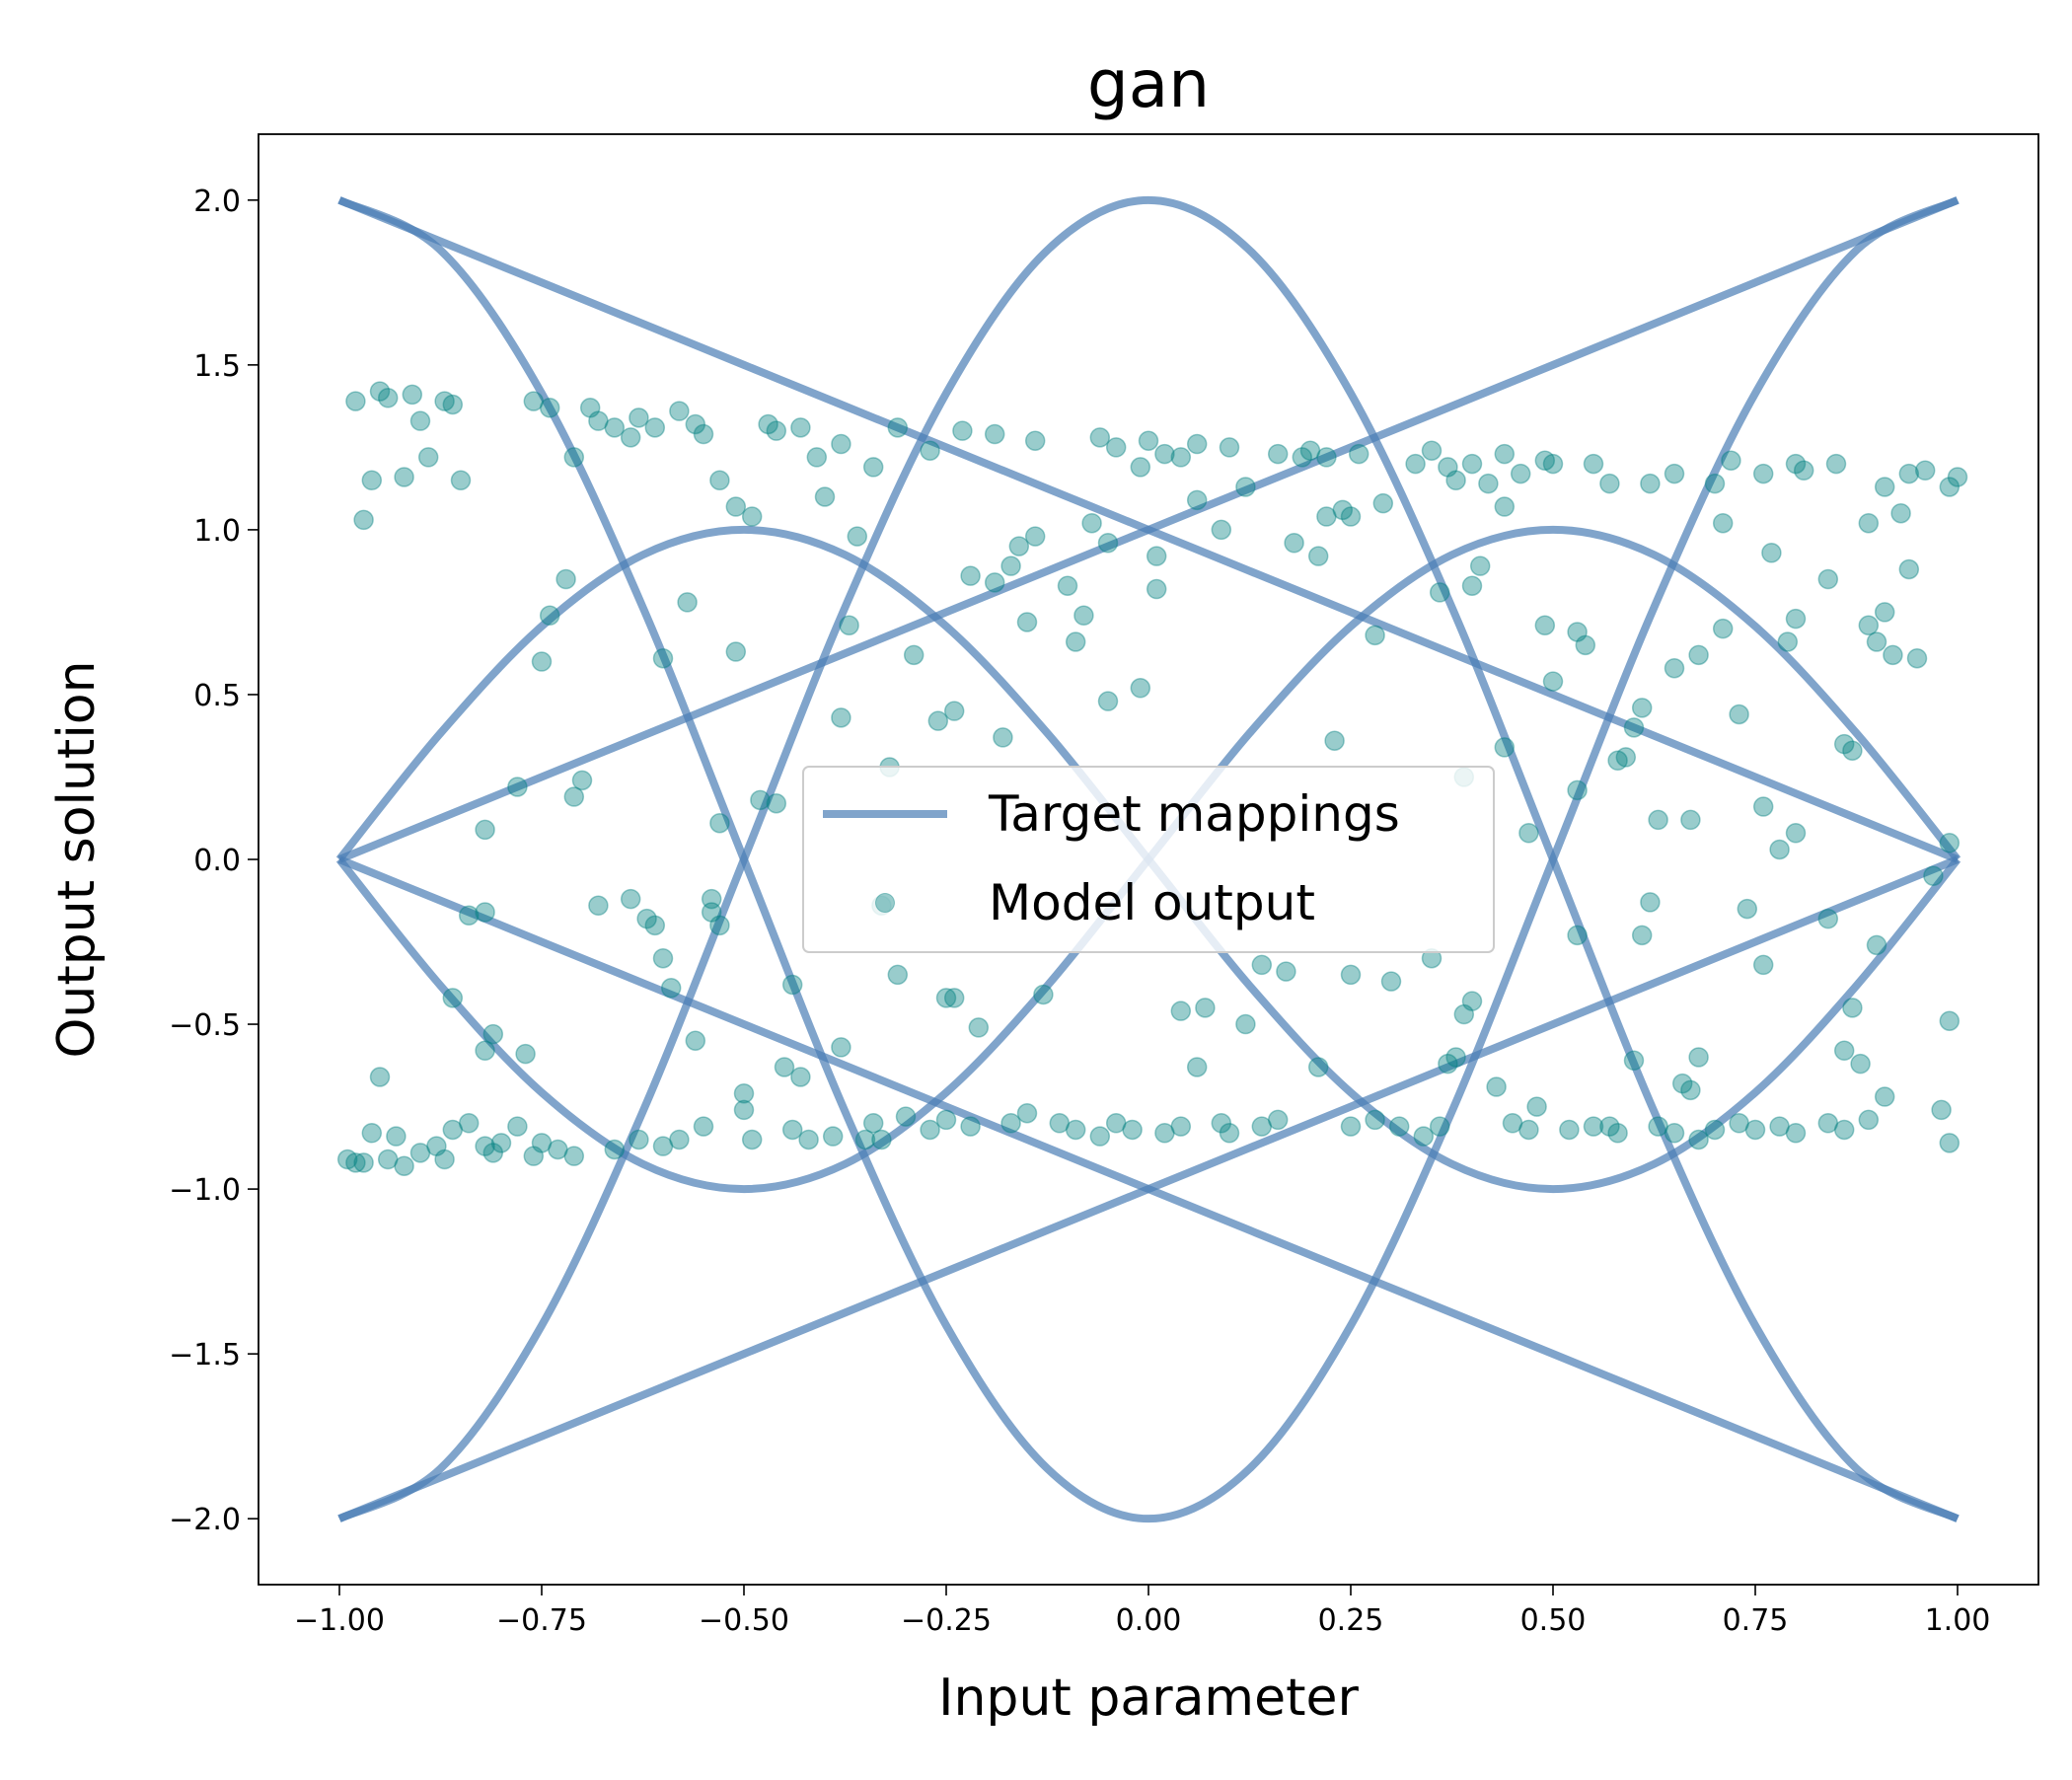 This screenshot has width=2072, height=1780. Describe the element at coordinates (1149, 1698) in the screenshot. I see `x-axis-label: Input parameter` at that location.